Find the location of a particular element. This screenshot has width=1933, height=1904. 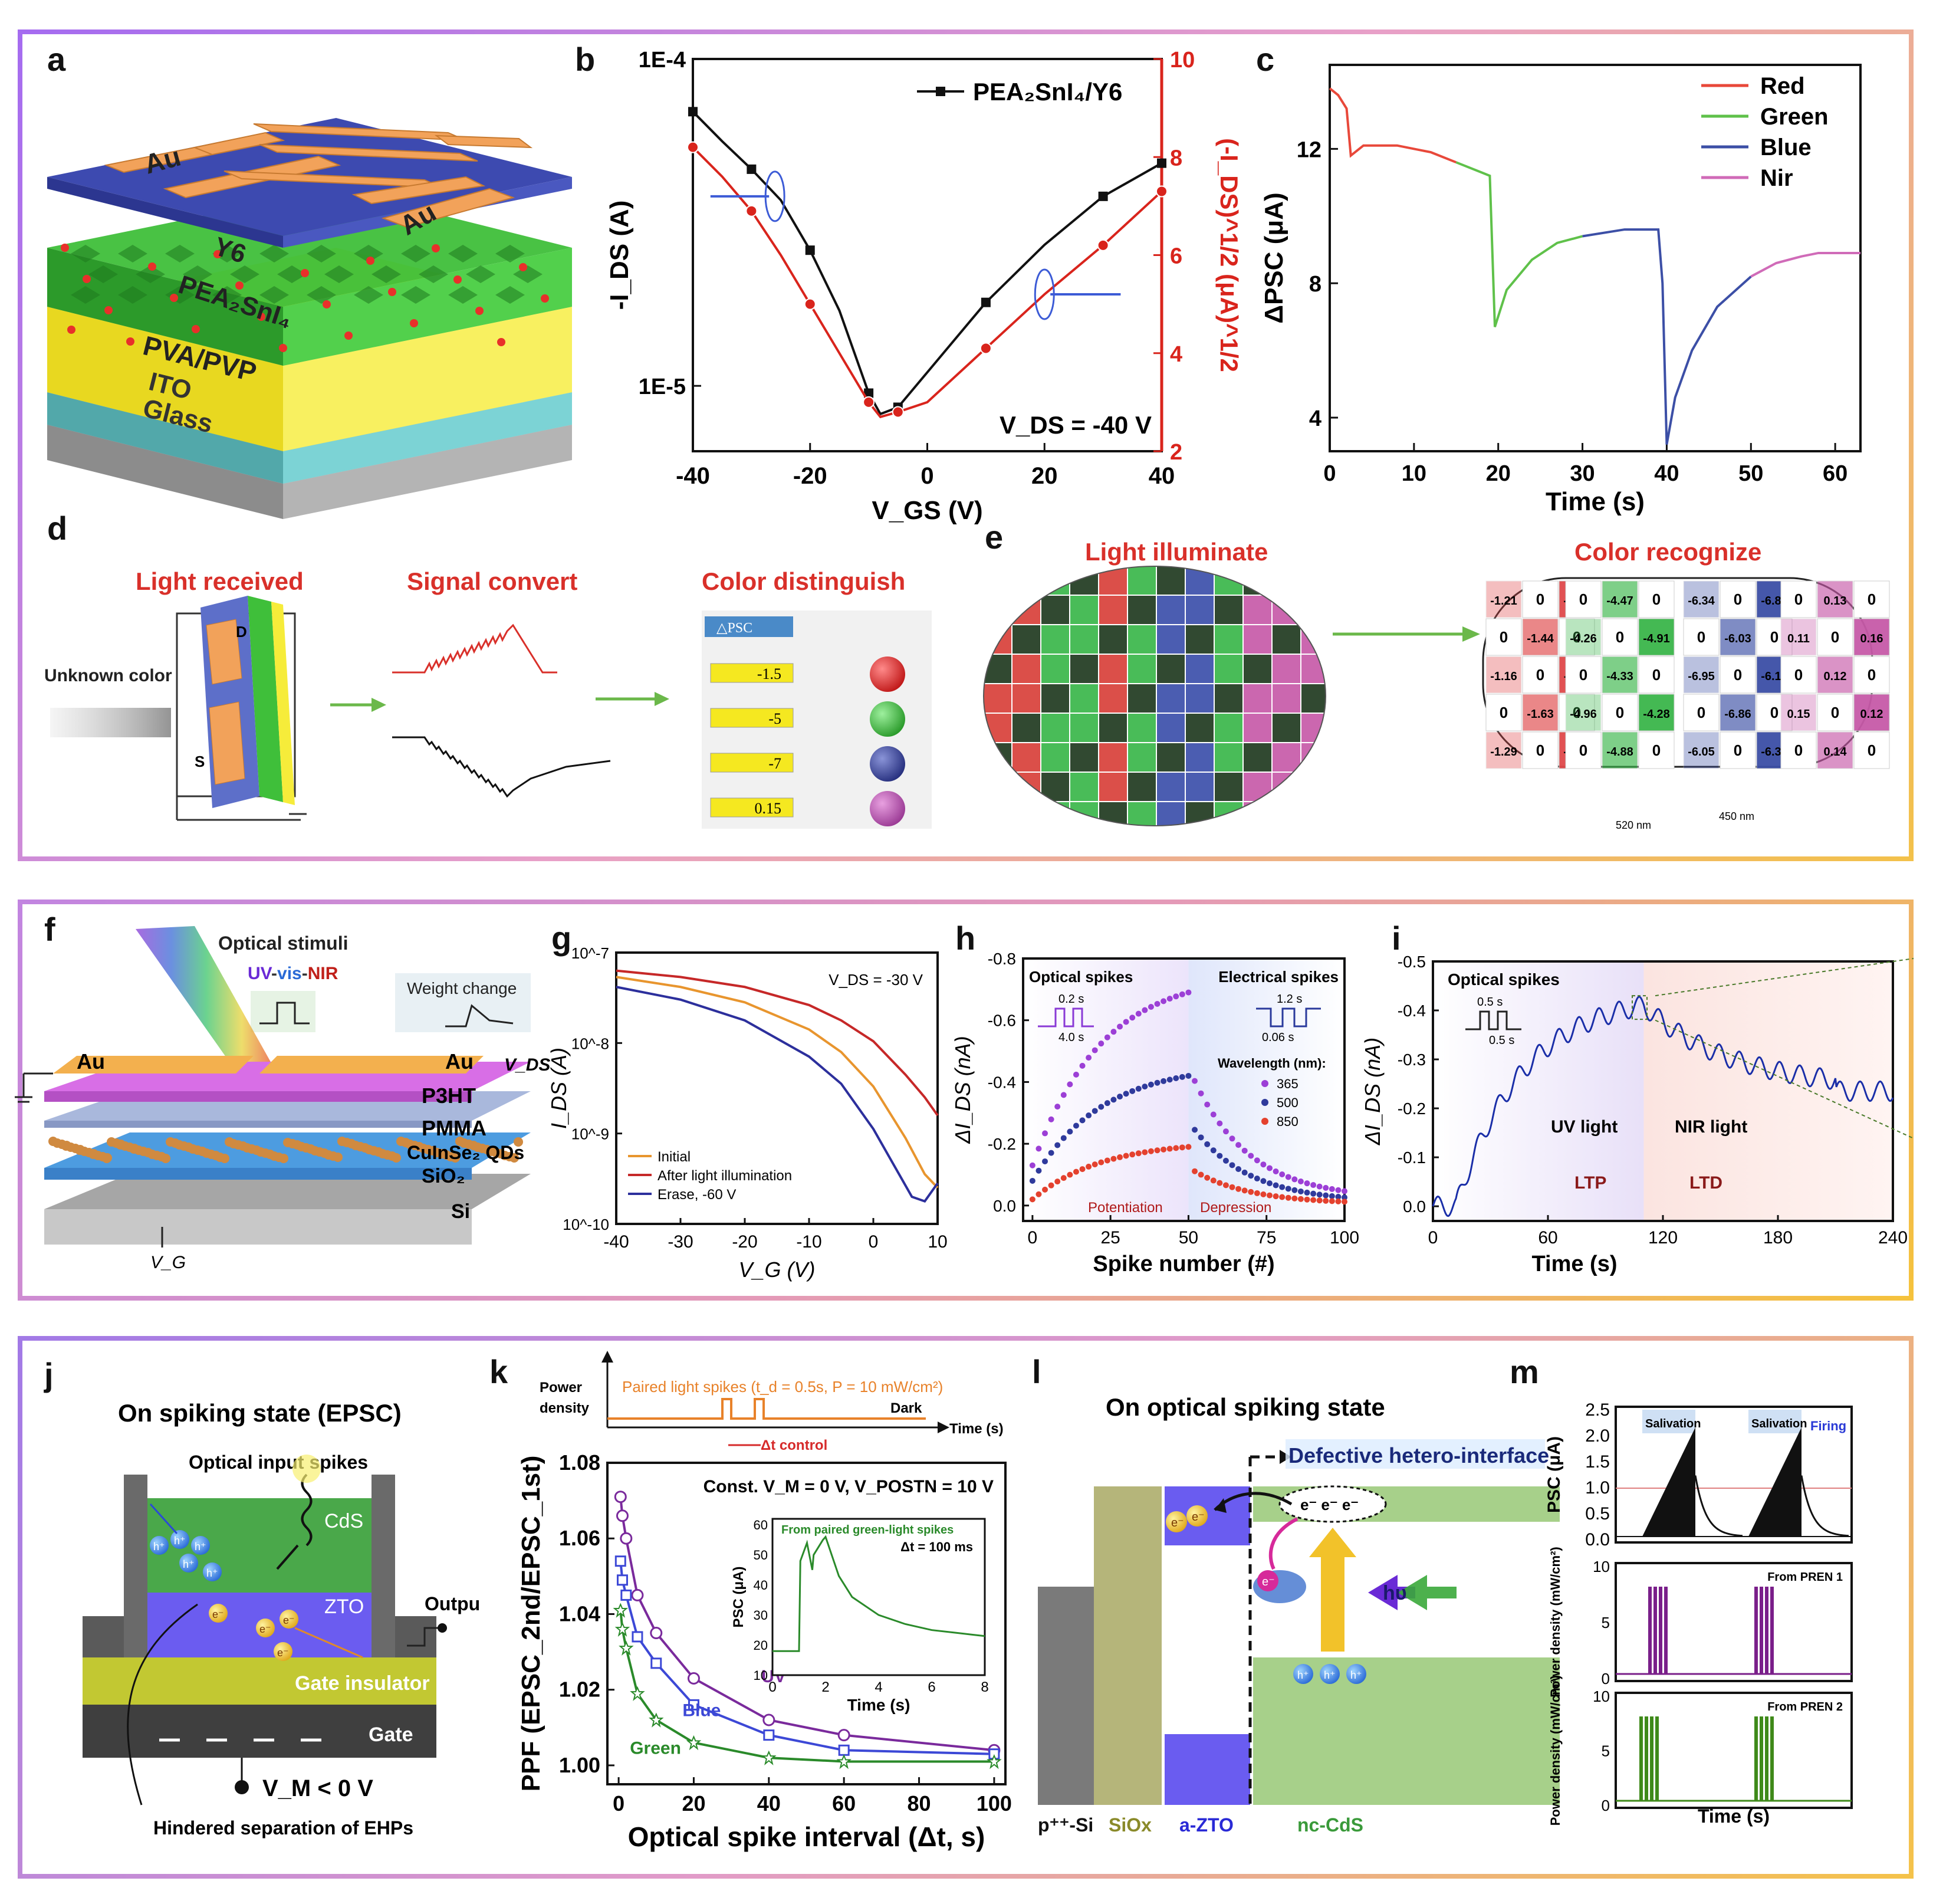

c-legend-text: Green is located at coordinates (1795, 117).